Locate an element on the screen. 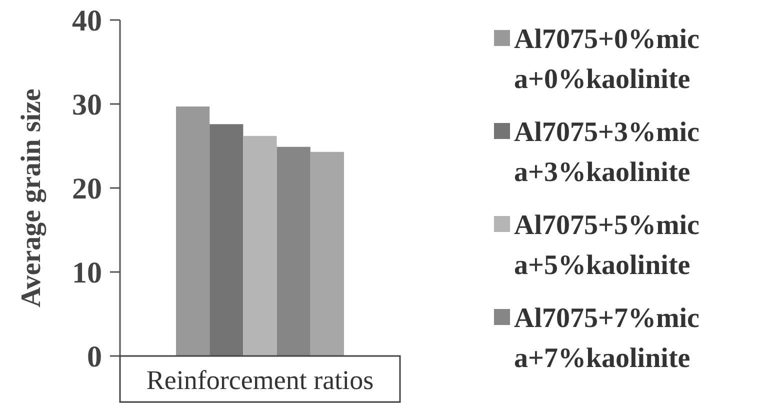  legend-label: Al7075+5%mica+5%kaolinite is located at coordinates (607, 245).